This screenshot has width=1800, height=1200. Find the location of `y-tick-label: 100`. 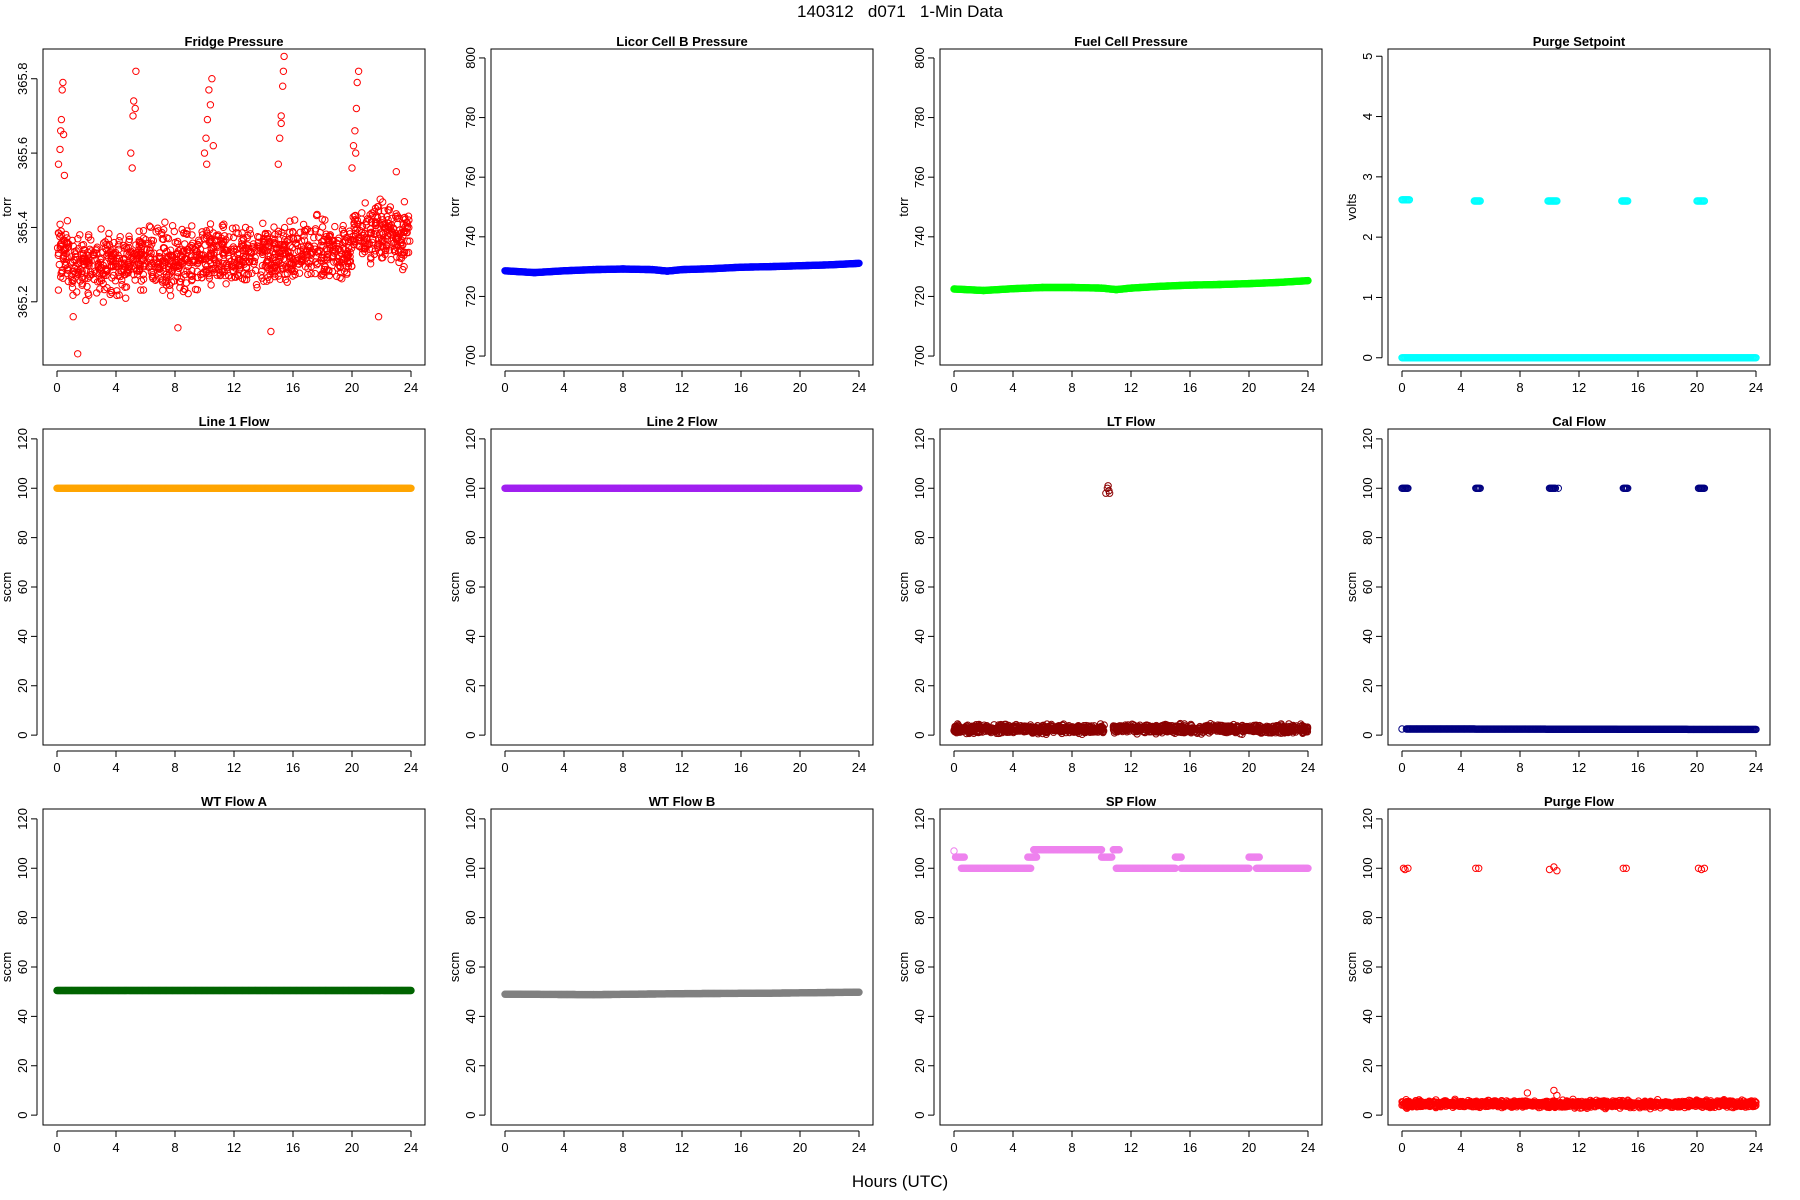

y-tick-label: 100 is located at coordinates (22, 488).